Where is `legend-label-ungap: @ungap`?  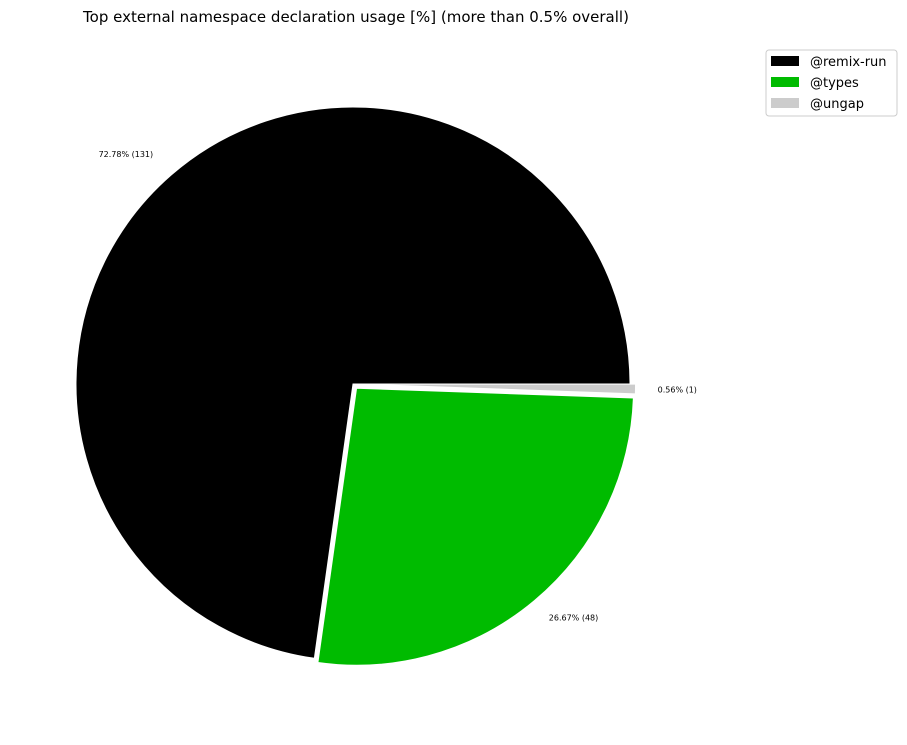
legend-label-ungap: @ungap is located at coordinates (837, 104).